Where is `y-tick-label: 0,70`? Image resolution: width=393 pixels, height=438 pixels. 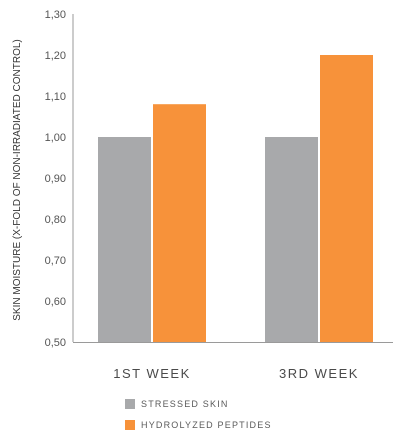
y-tick-label: 0,70 is located at coordinates (55, 261).